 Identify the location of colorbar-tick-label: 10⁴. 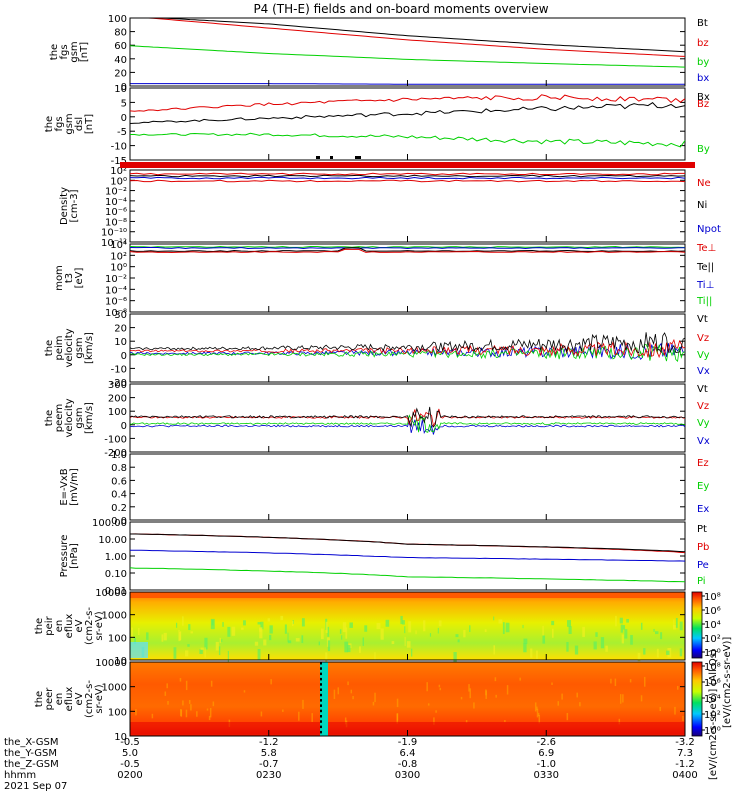
(712, 699).